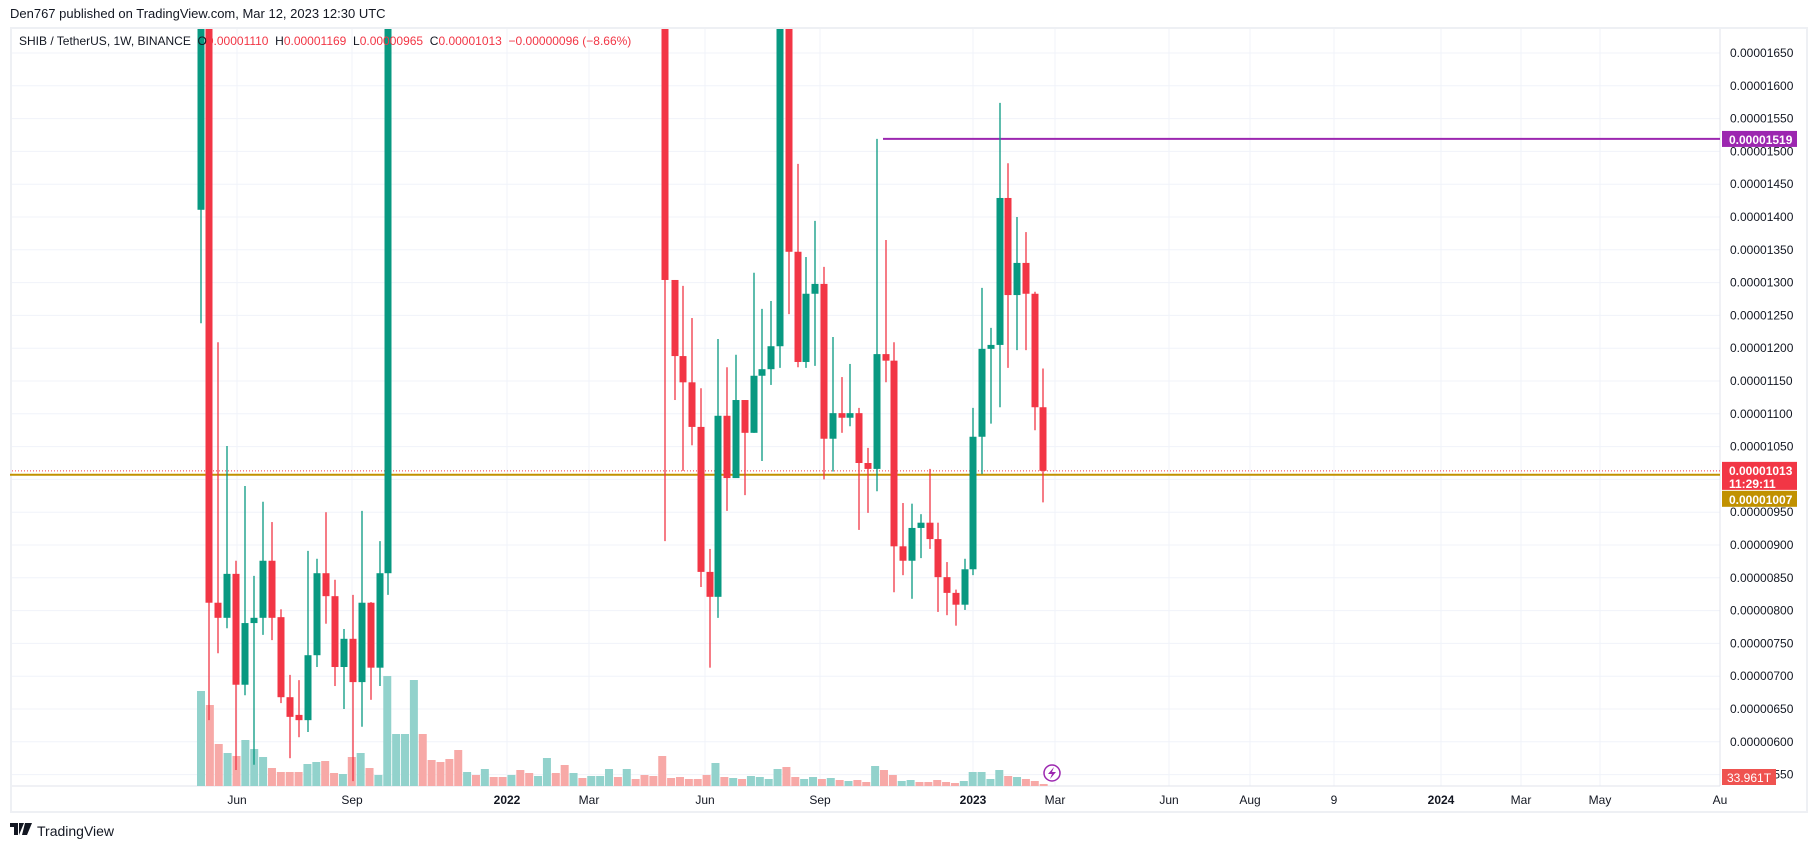 Image resolution: width=1818 pixels, height=849 pixels. I want to click on time-tick: Au, so click(1720, 800).